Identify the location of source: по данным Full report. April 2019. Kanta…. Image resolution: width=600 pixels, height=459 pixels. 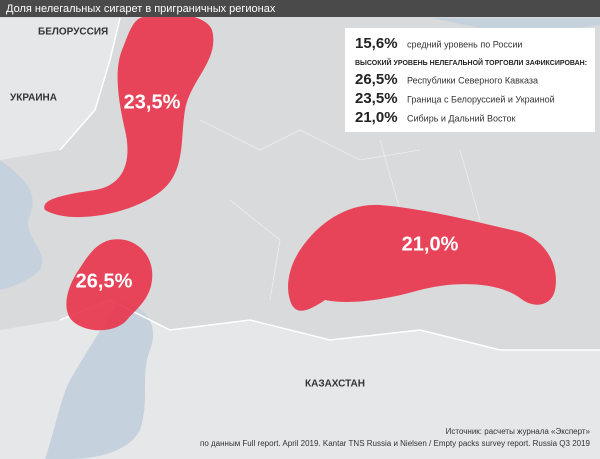
(395, 443).